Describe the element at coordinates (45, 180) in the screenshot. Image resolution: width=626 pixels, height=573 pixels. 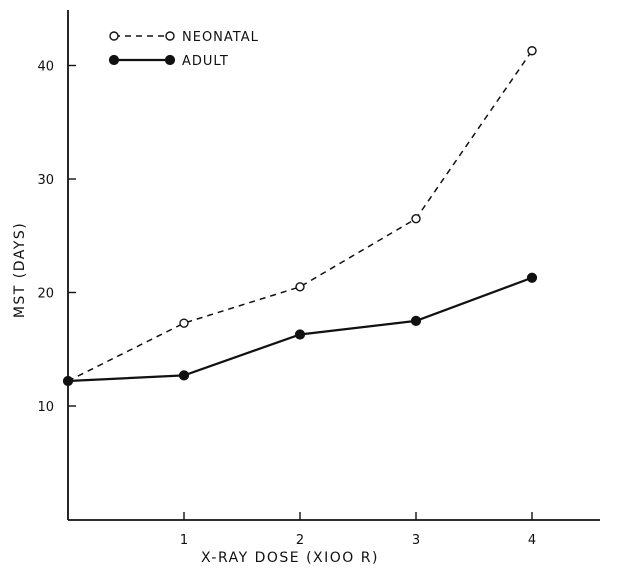
I see `y-tick-label: 30` at that location.